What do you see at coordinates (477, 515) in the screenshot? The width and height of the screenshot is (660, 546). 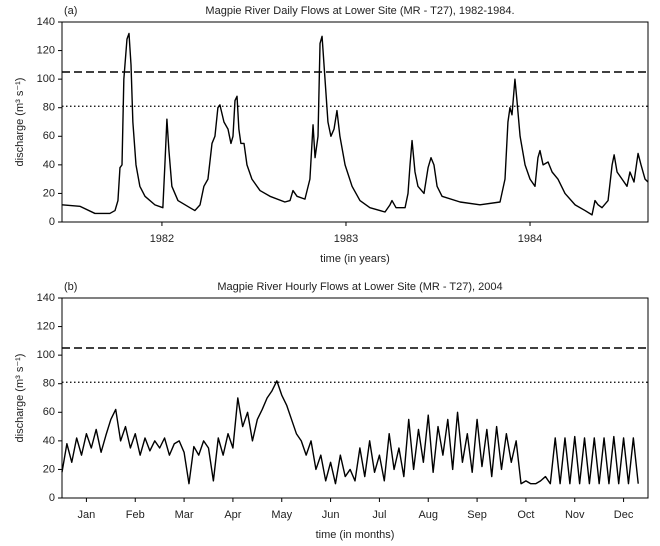 I see `x-tick-label: Sep` at bounding box center [477, 515].